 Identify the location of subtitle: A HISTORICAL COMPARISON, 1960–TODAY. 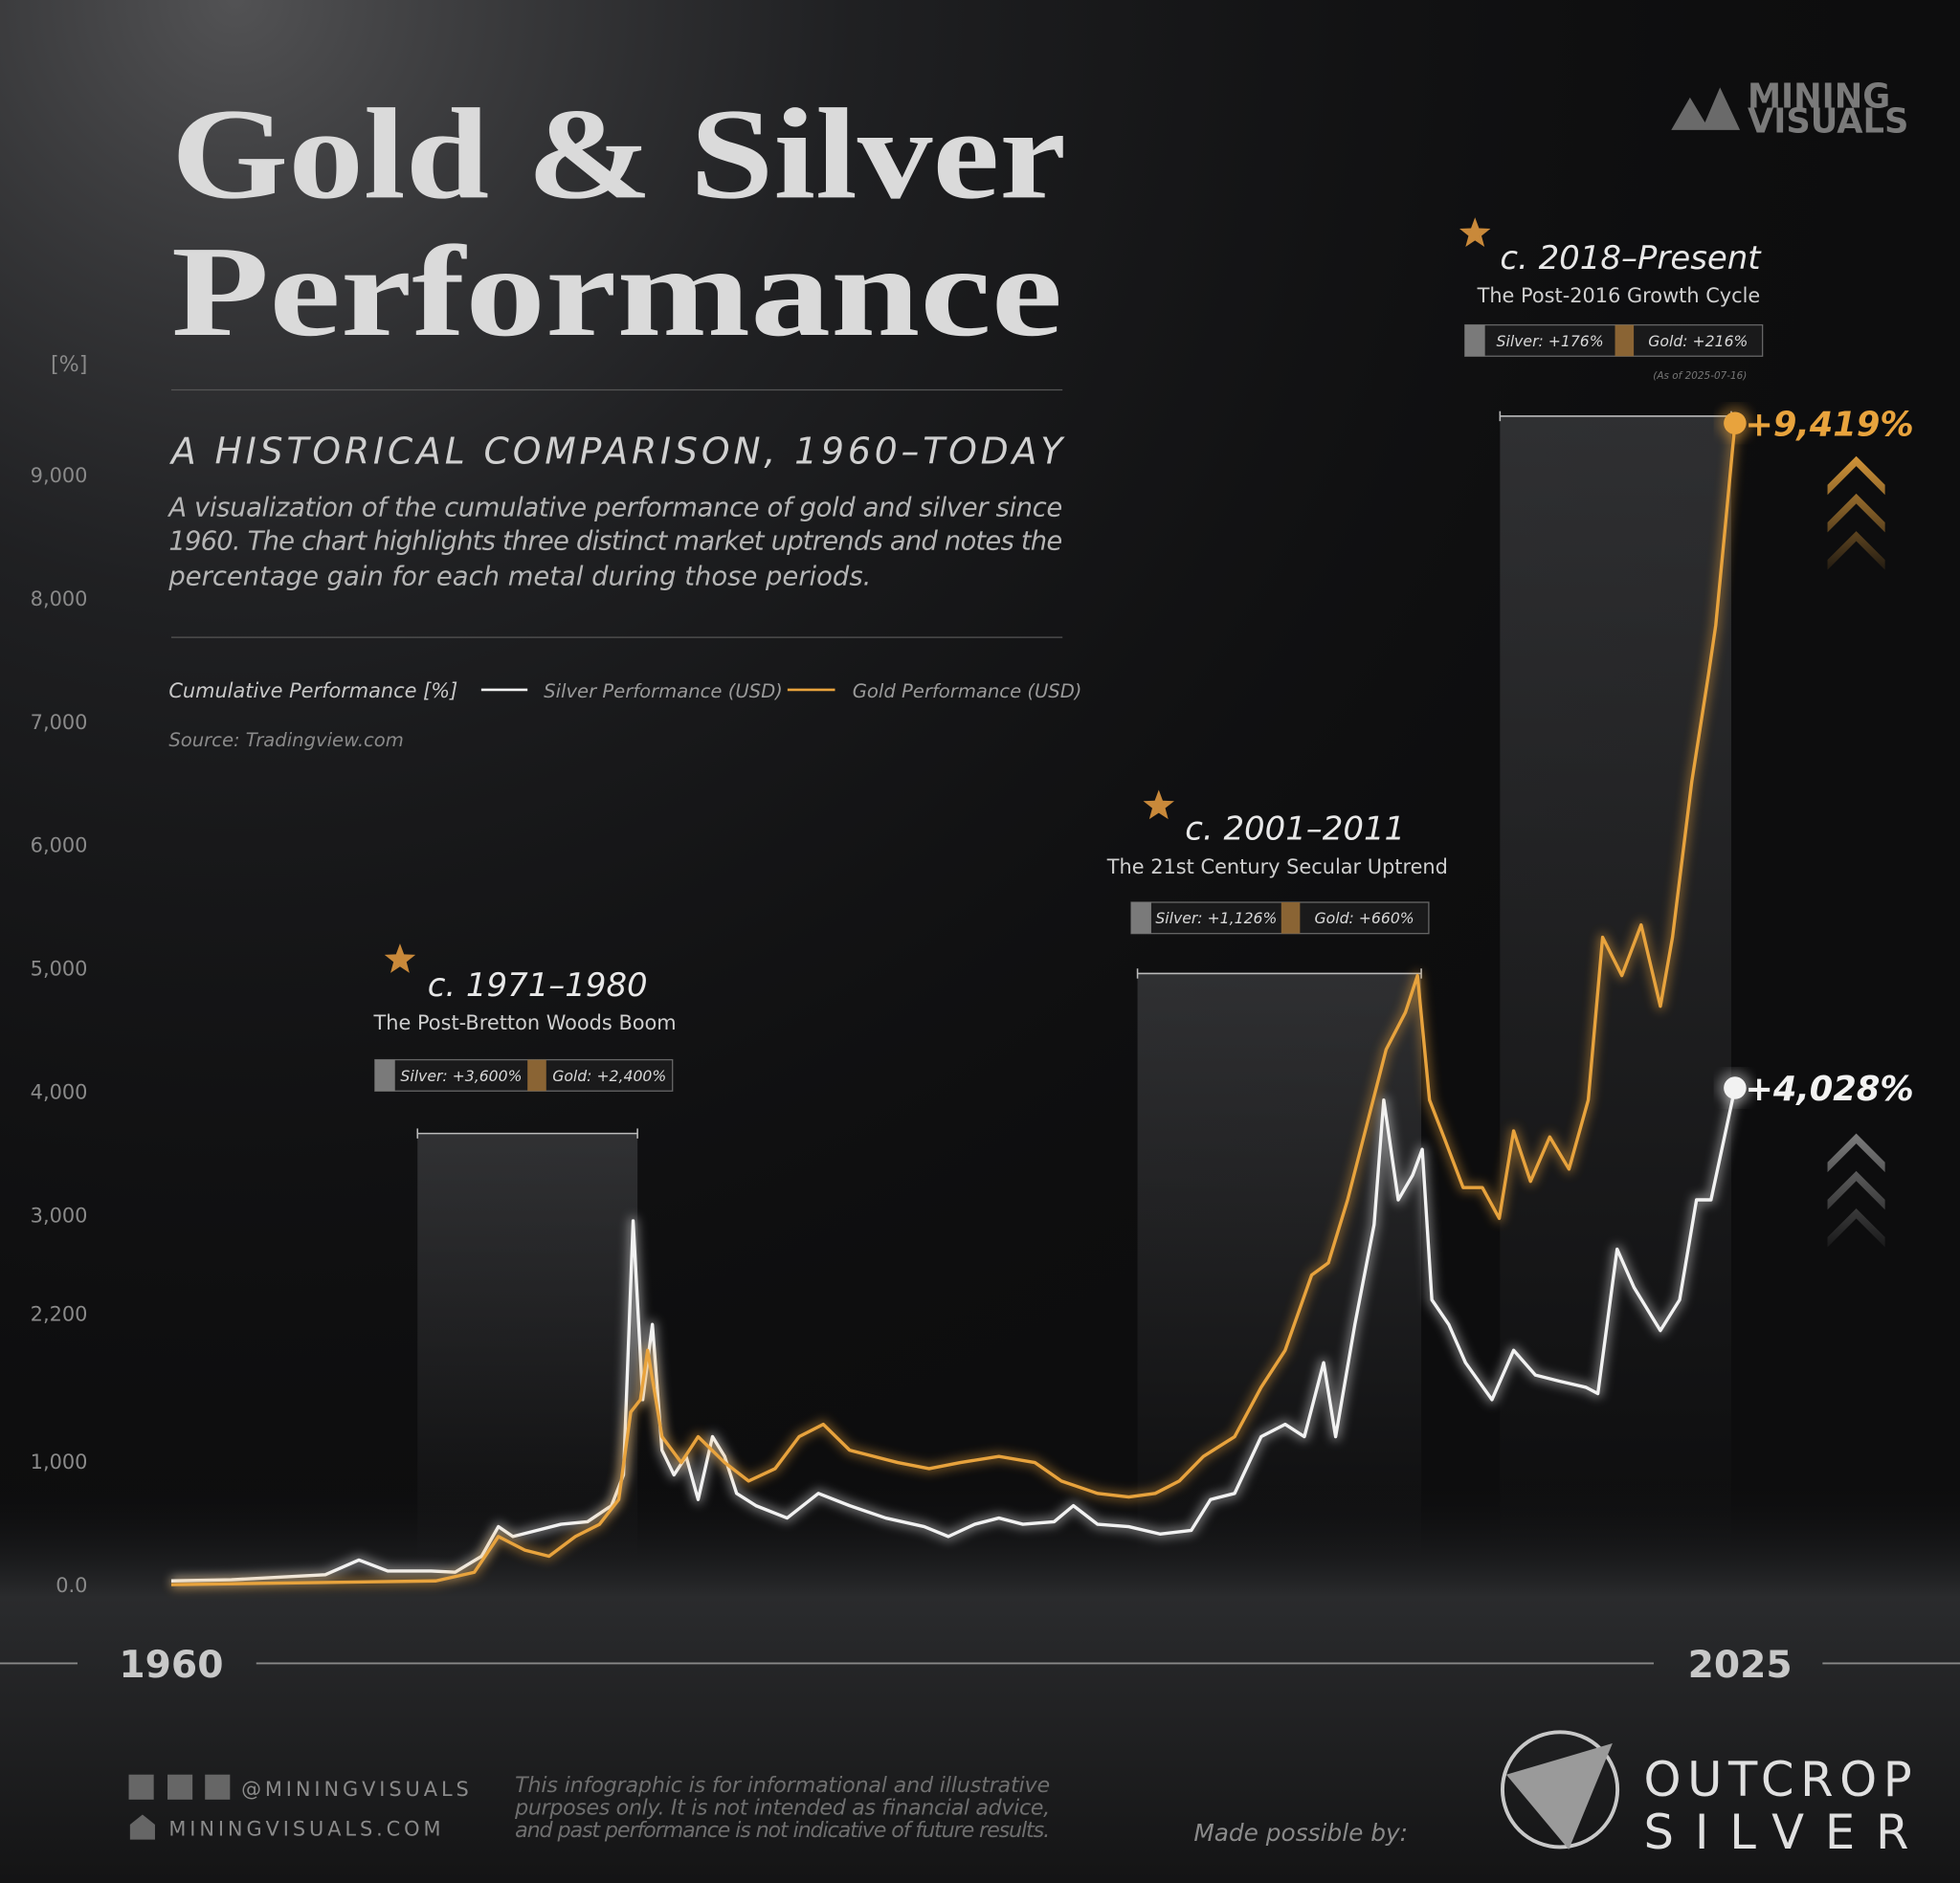
(617, 452).